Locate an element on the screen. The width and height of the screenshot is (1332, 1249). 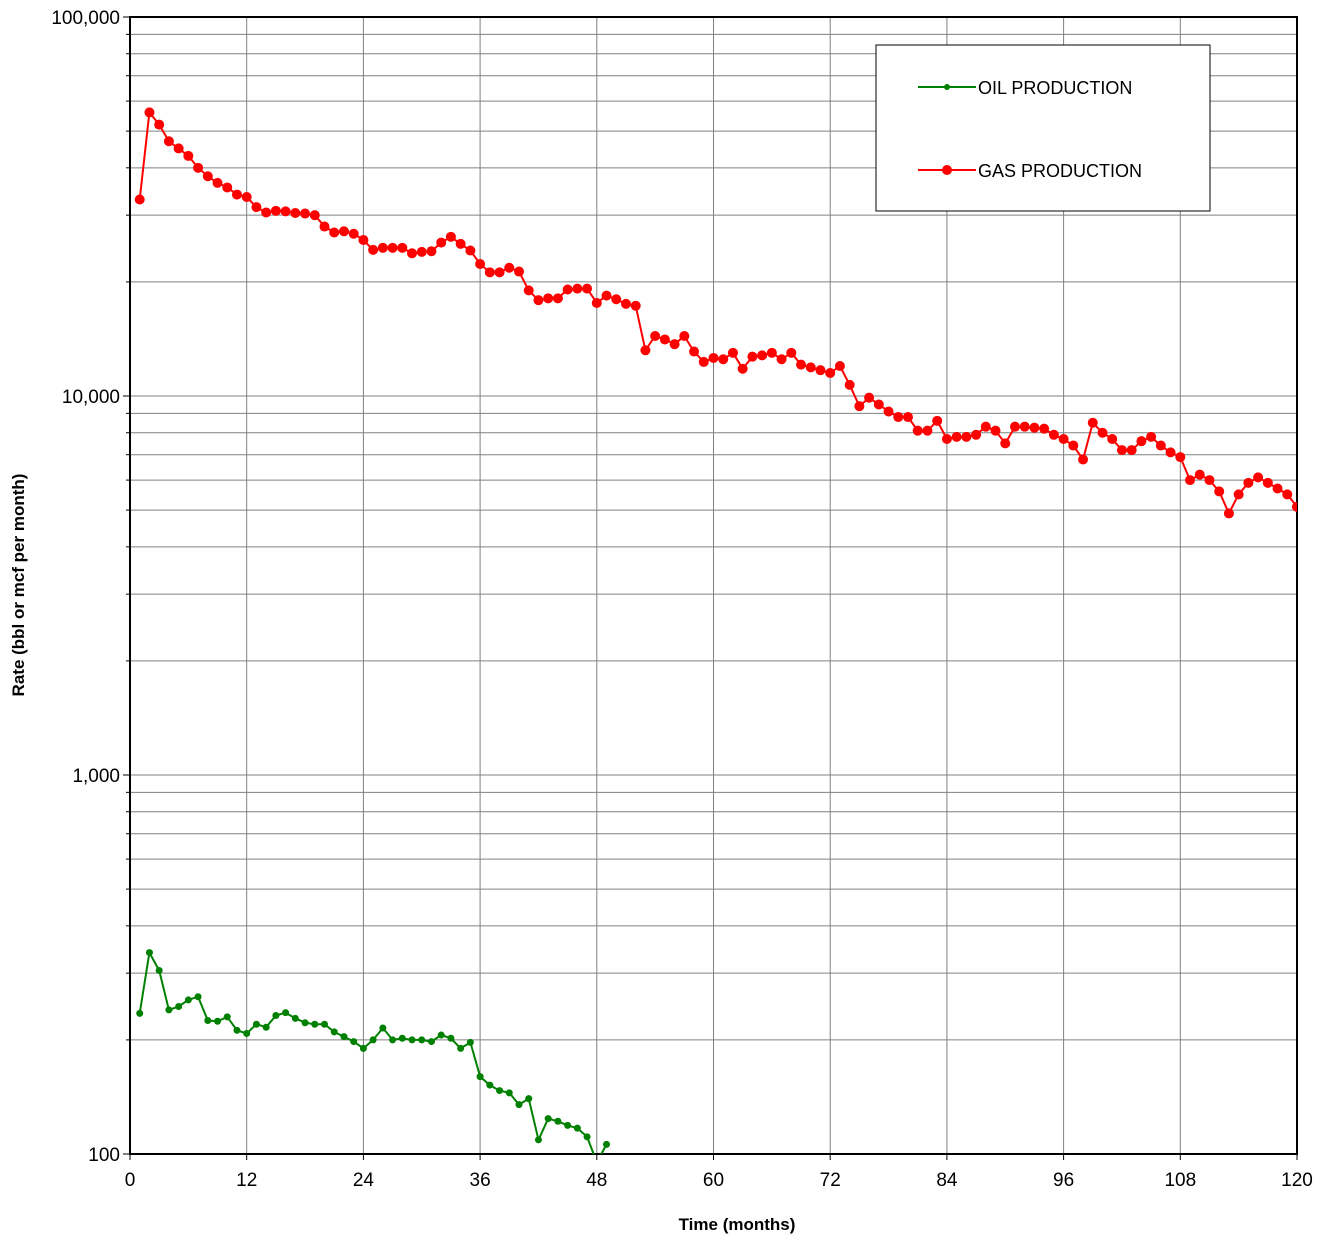
x-tick-label: 72 is located at coordinates (830, 1180).